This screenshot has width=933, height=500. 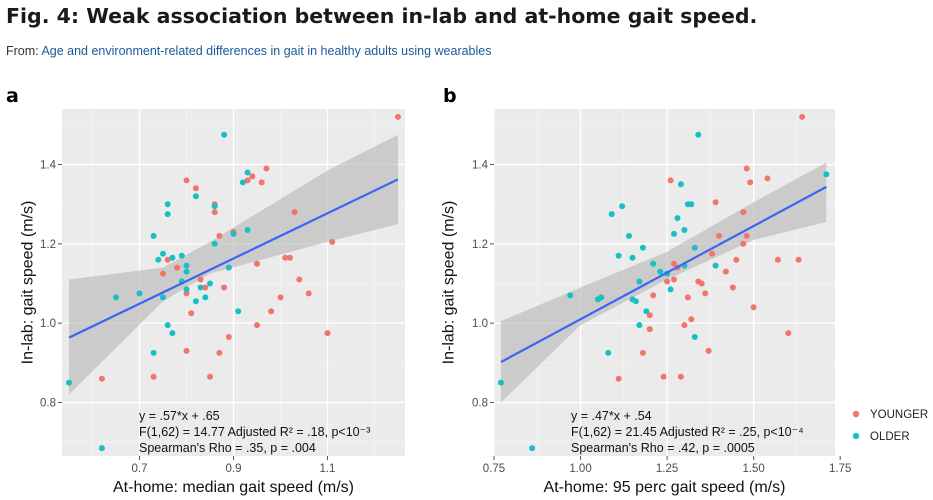 I want to click on from-label: From:, so click(x=22, y=51).